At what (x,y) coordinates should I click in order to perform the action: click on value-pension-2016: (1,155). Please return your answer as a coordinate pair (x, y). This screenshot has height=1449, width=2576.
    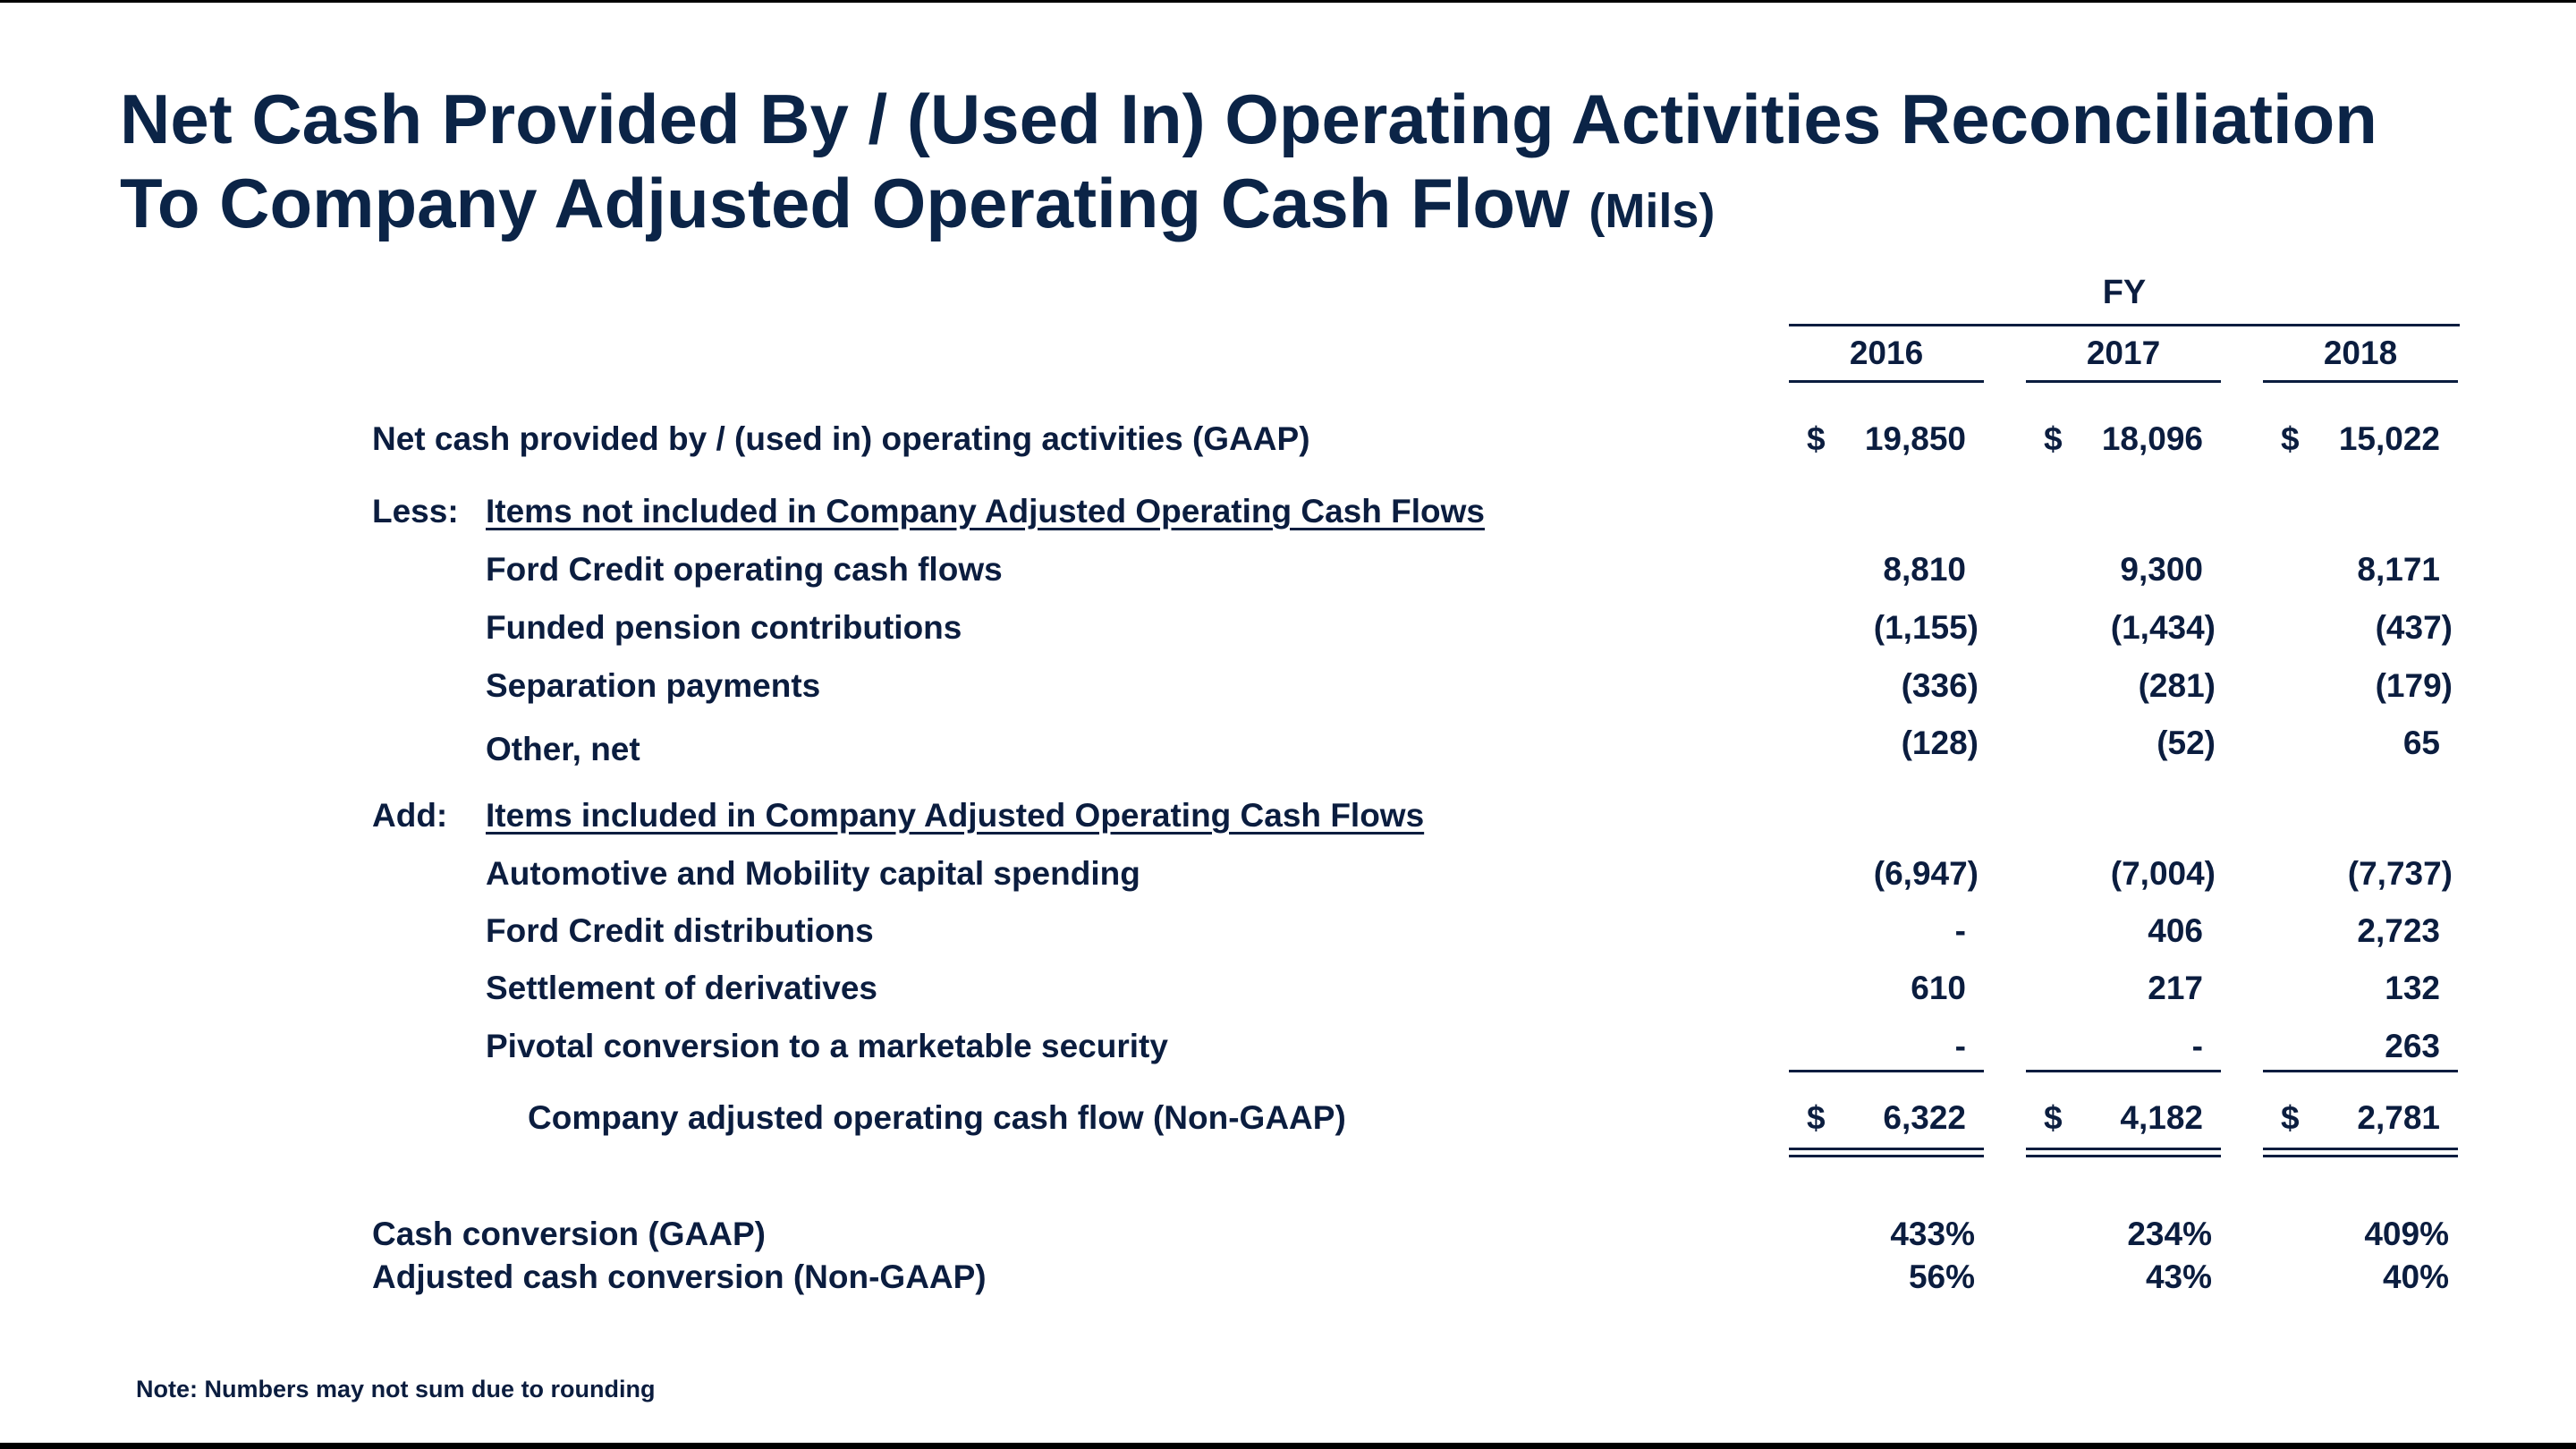
    Looking at the image, I should click on (1926, 627).